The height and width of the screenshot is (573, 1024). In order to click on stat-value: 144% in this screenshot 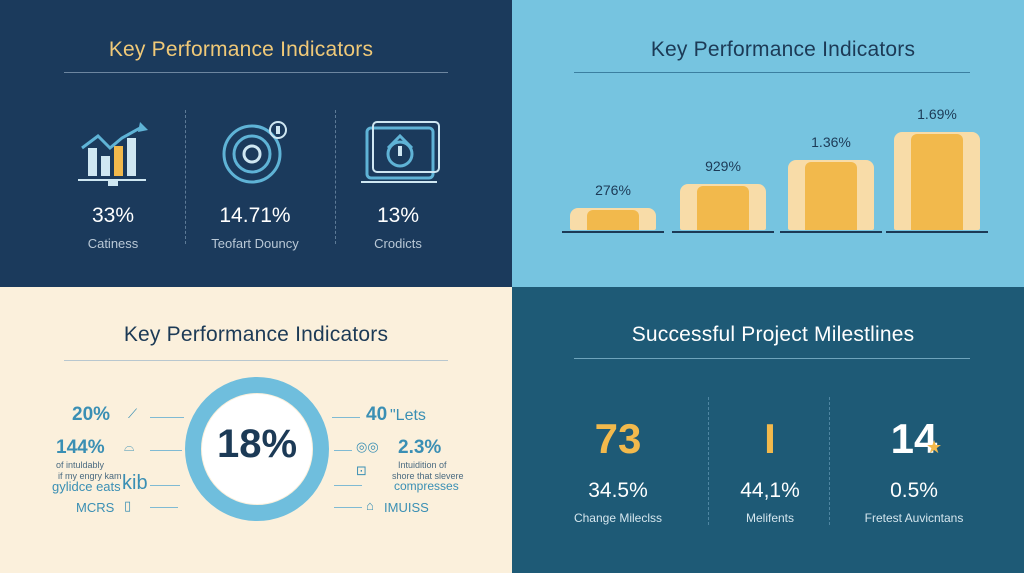, I will do `click(80, 447)`.